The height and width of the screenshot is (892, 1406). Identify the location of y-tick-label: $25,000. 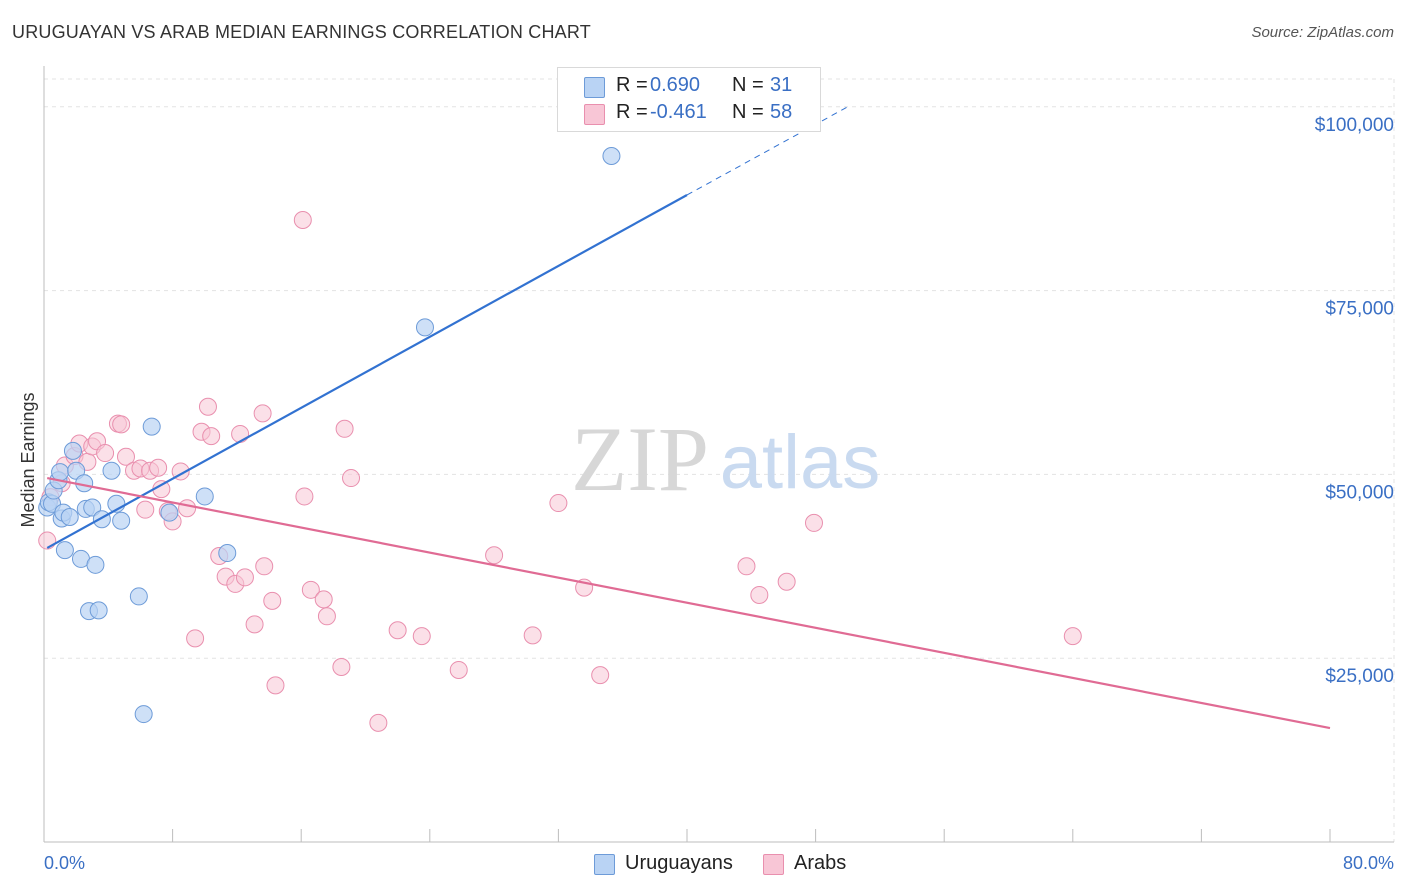
(1359, 676).